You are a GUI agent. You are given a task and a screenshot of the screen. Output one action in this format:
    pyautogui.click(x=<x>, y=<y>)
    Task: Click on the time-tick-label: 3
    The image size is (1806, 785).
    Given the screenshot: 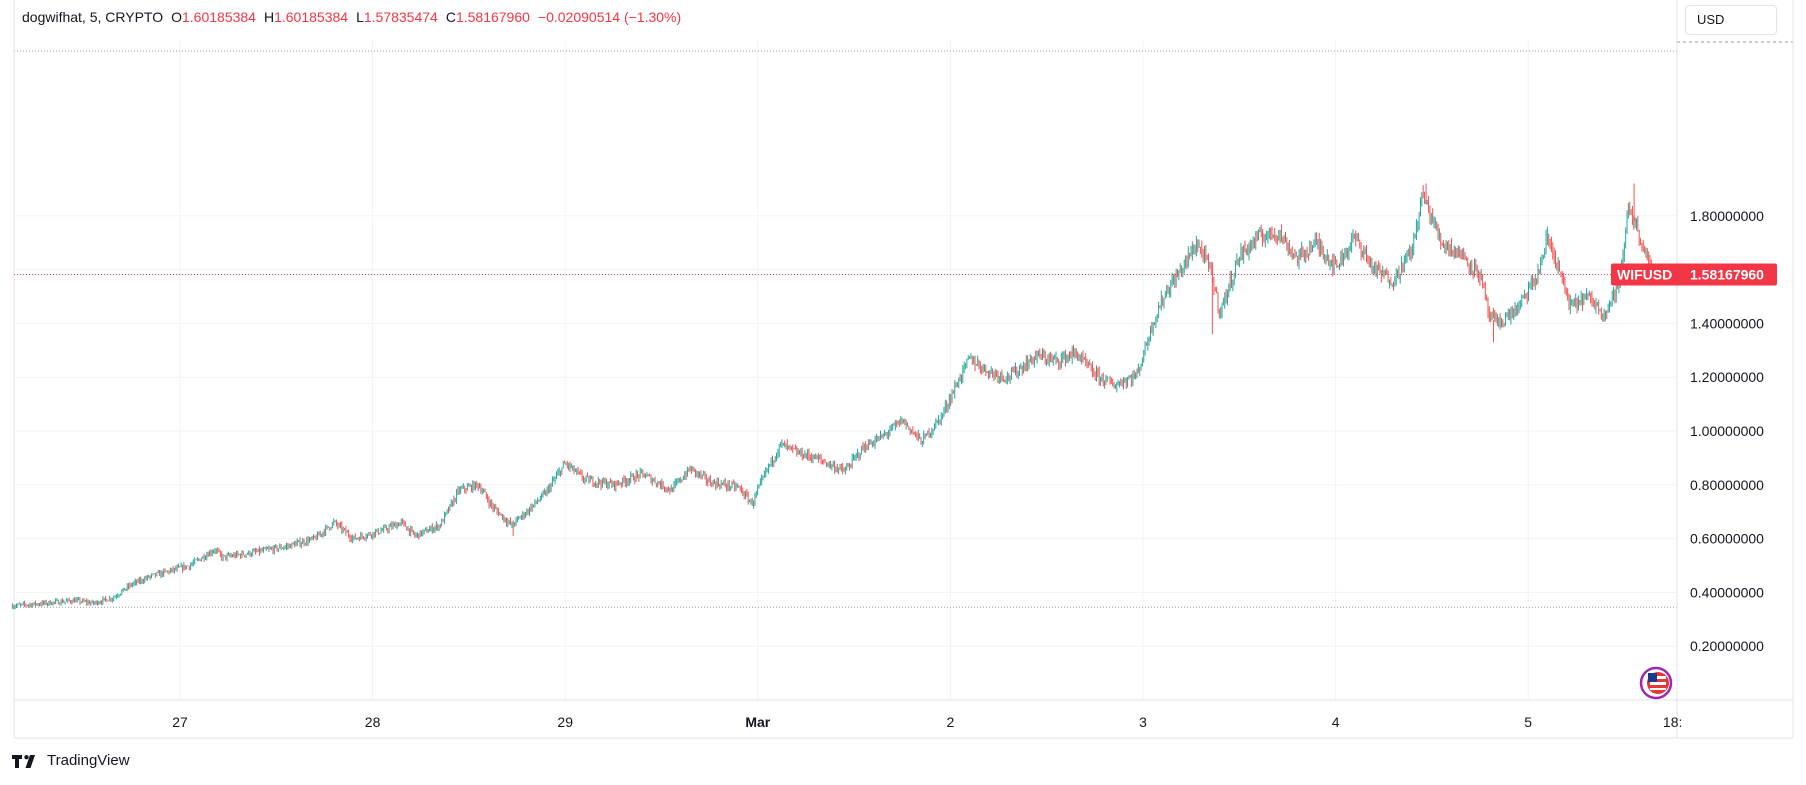 What is the action you would take?
    pyautogui.click(x=1143, y=722)
    